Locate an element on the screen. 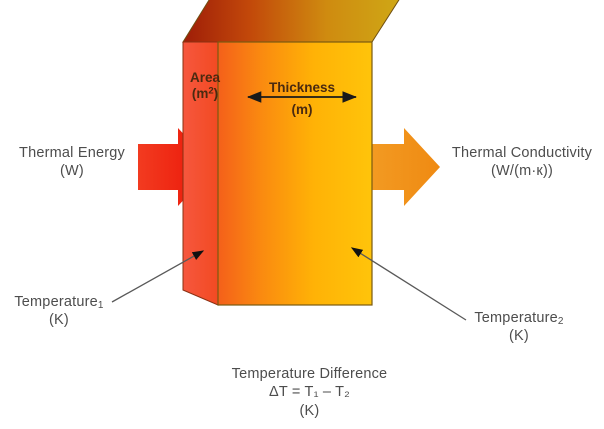 This screenshot has width=604, height=429. thermal-conductivity-title: Thermal Conductivity is located at coordinates (522, 153).